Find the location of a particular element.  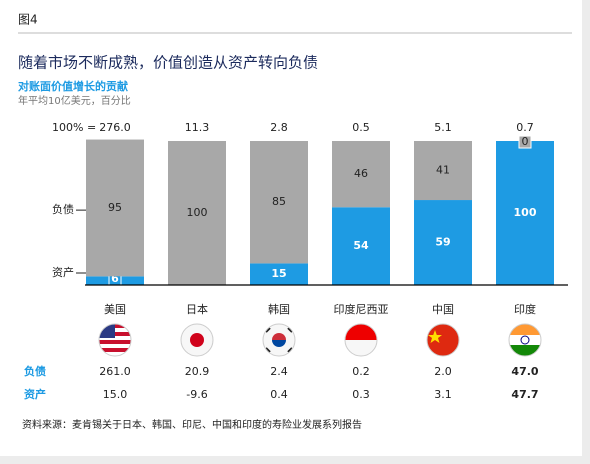

total-value: 0.7 is located at coordinates (525, 127).